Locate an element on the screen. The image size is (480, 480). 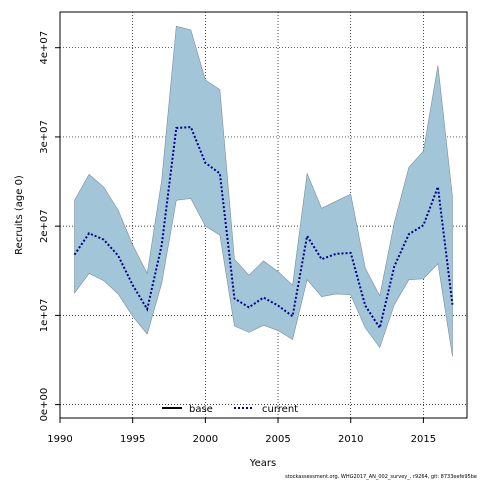
y-tick-label: 4e+07 is located at coordinates (44, 48).